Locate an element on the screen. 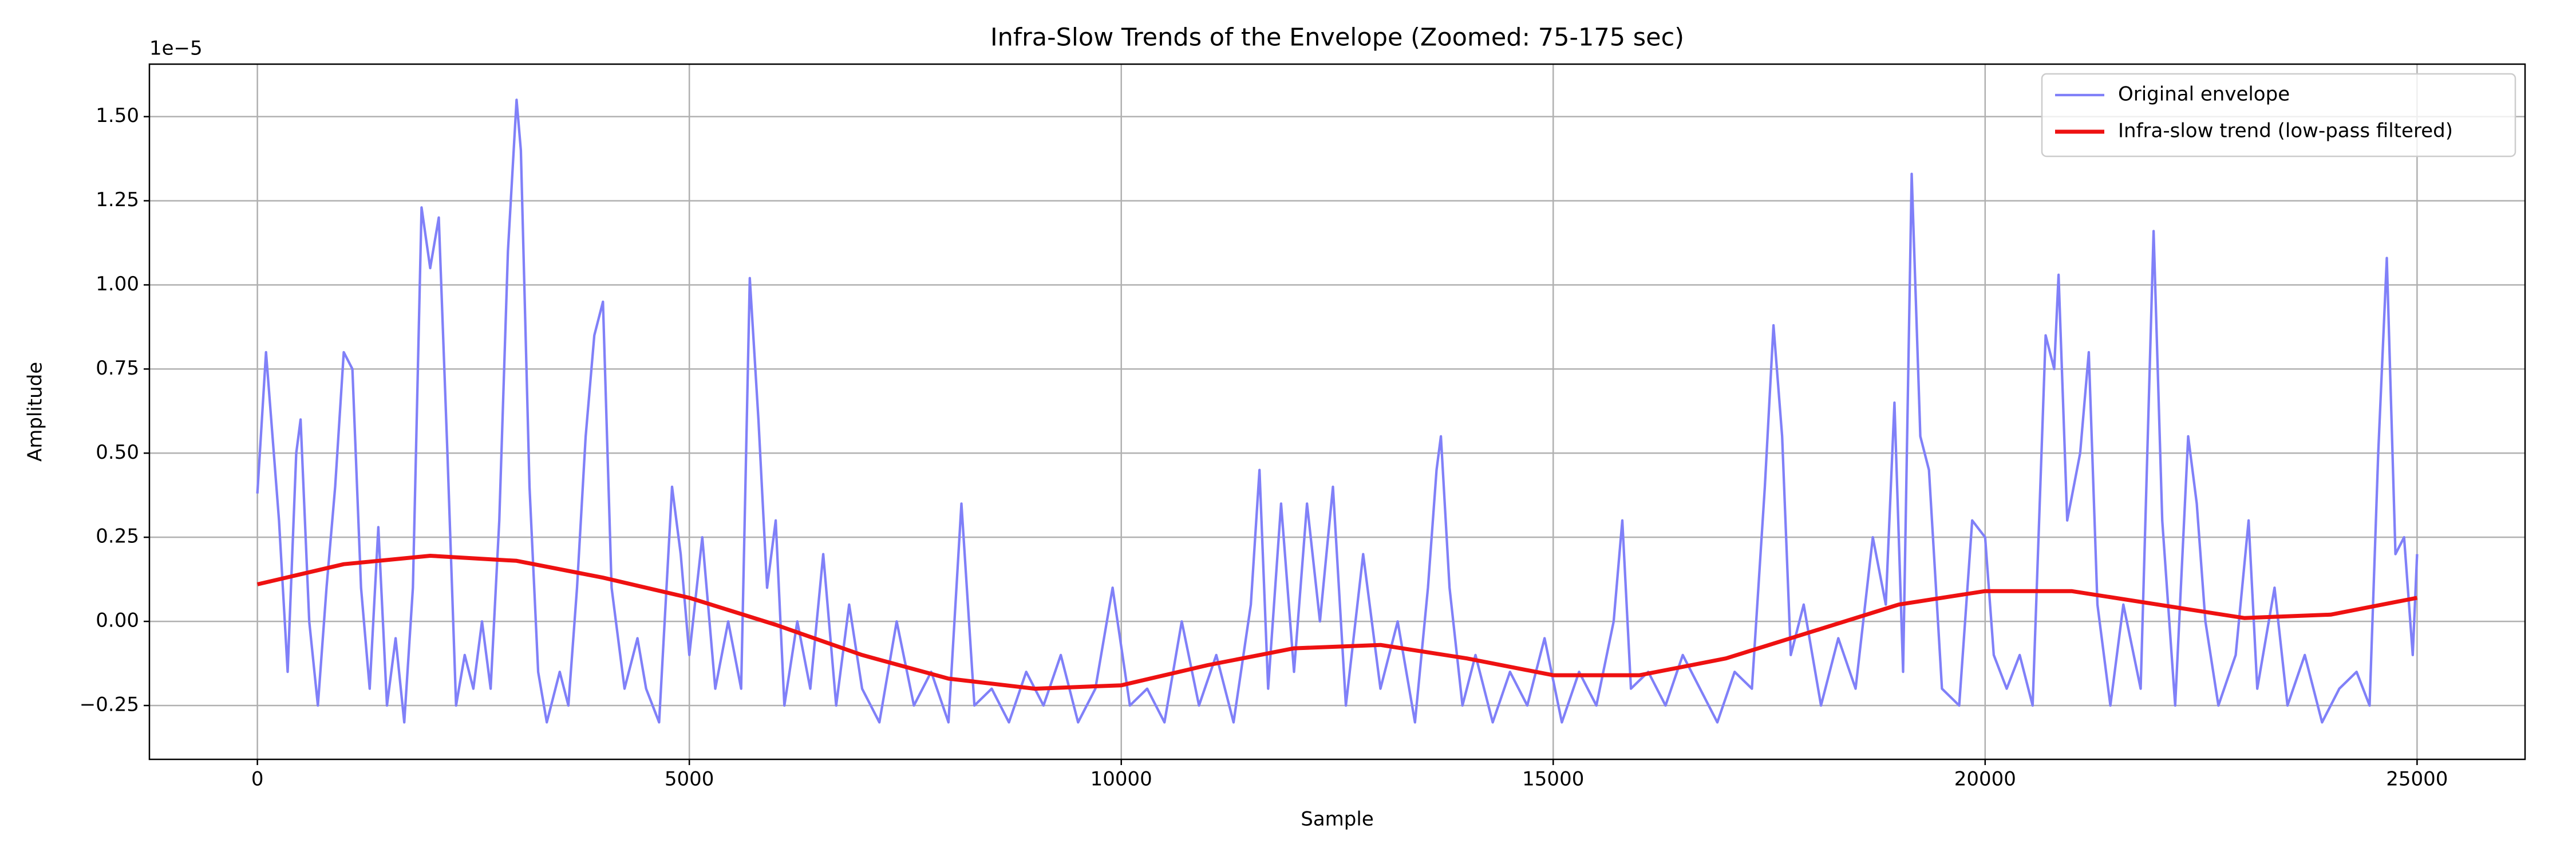  y-tick-label: 1.00 is located at coordinates (117, 284).